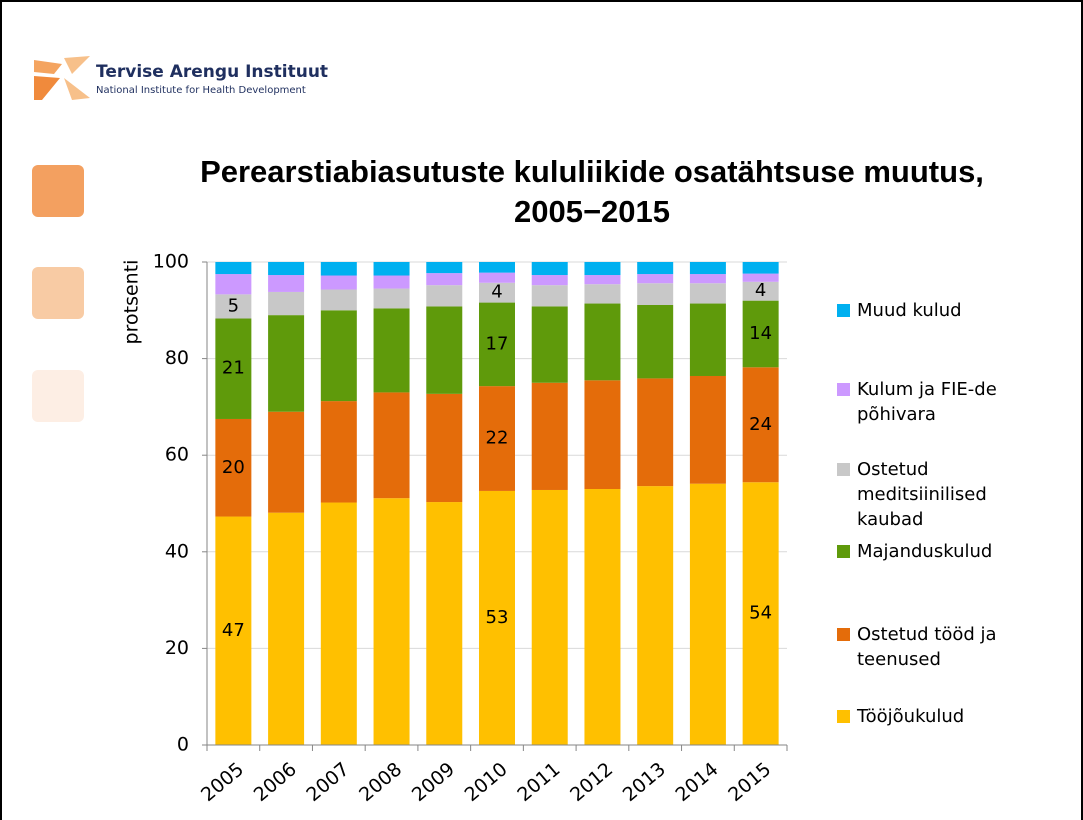 This screenshot has height=820, width=1083. Describe the element at coordinates (911, 716) in the screenshot. I see `legend-label: Tööjõukulud` at that location.